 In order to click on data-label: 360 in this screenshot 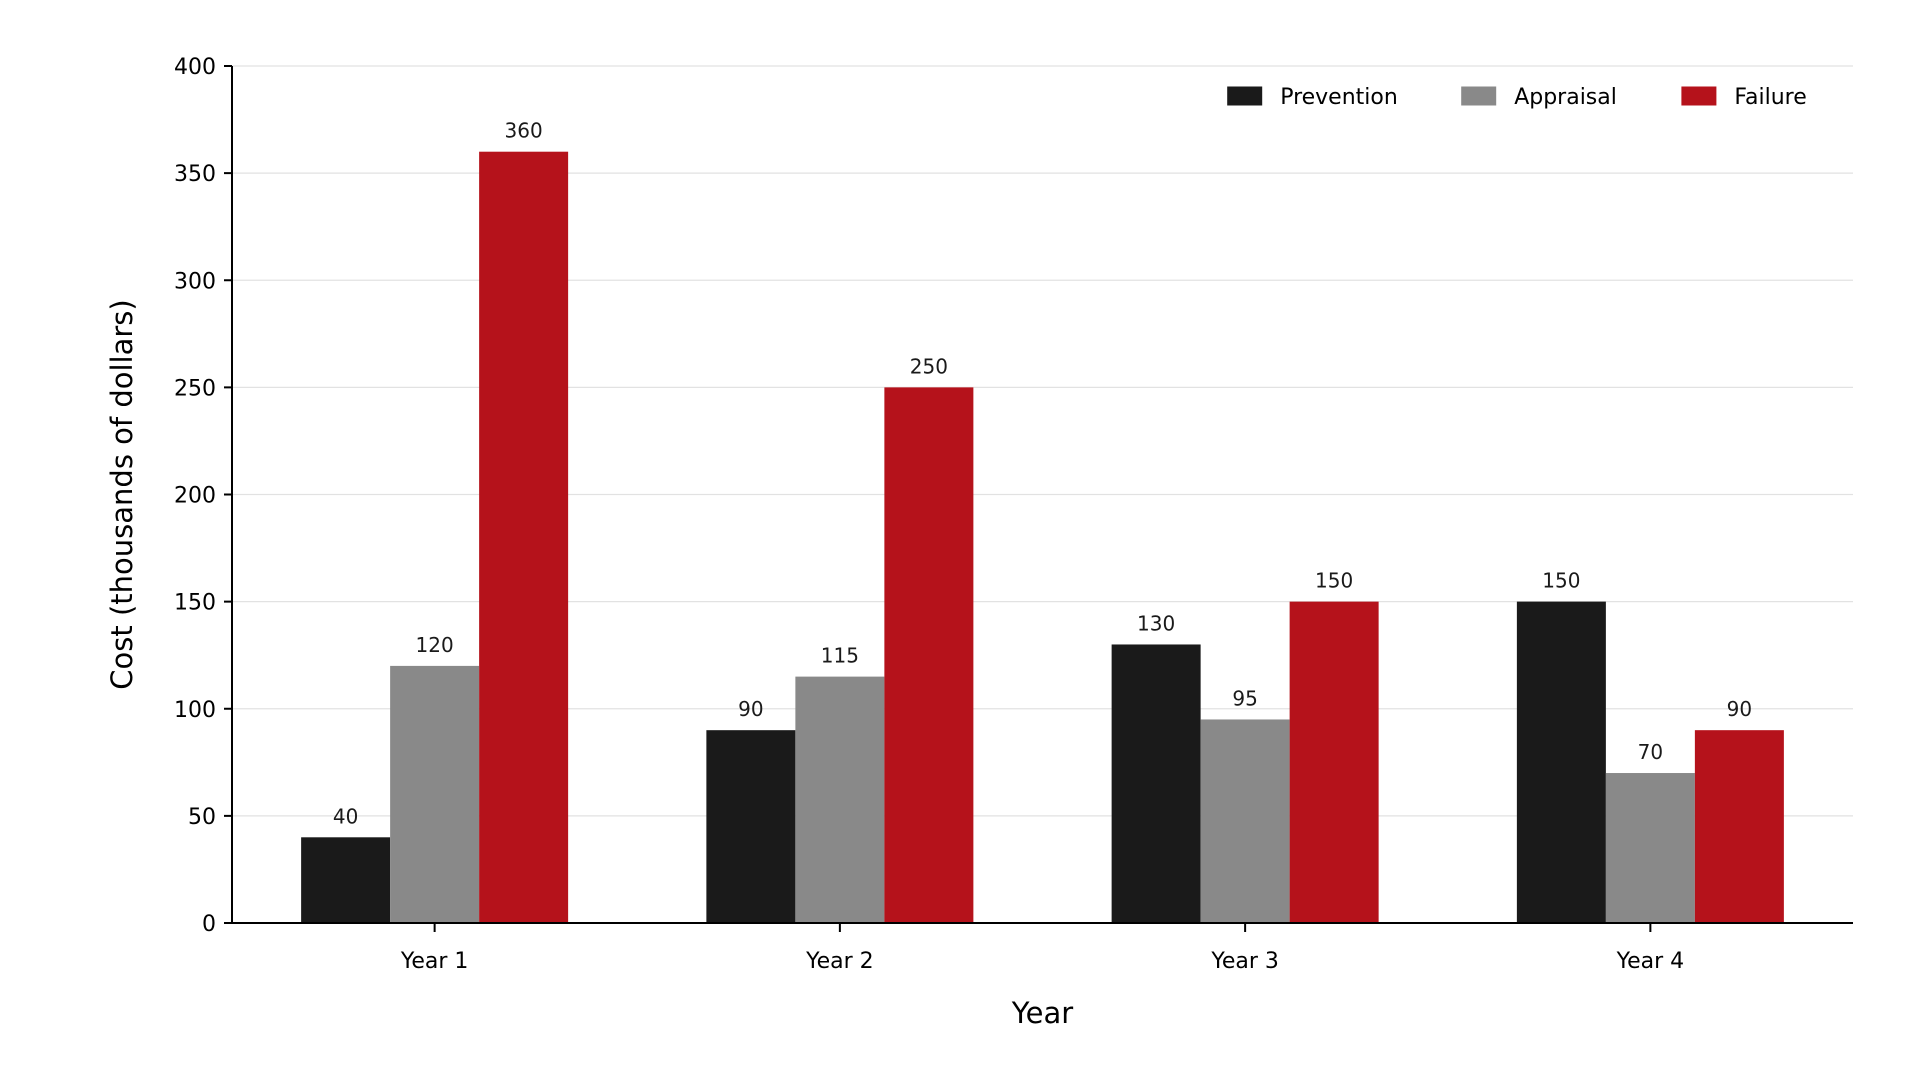, I will do `click(524, 131)`.